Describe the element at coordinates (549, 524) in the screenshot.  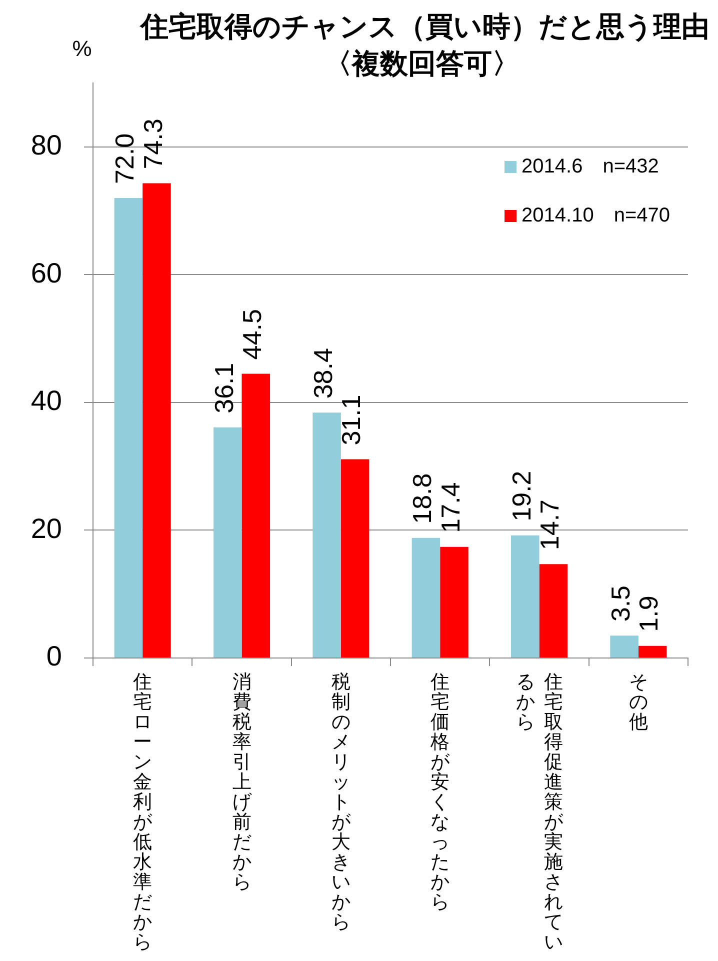
I see `data-label: 14.7` at that location.